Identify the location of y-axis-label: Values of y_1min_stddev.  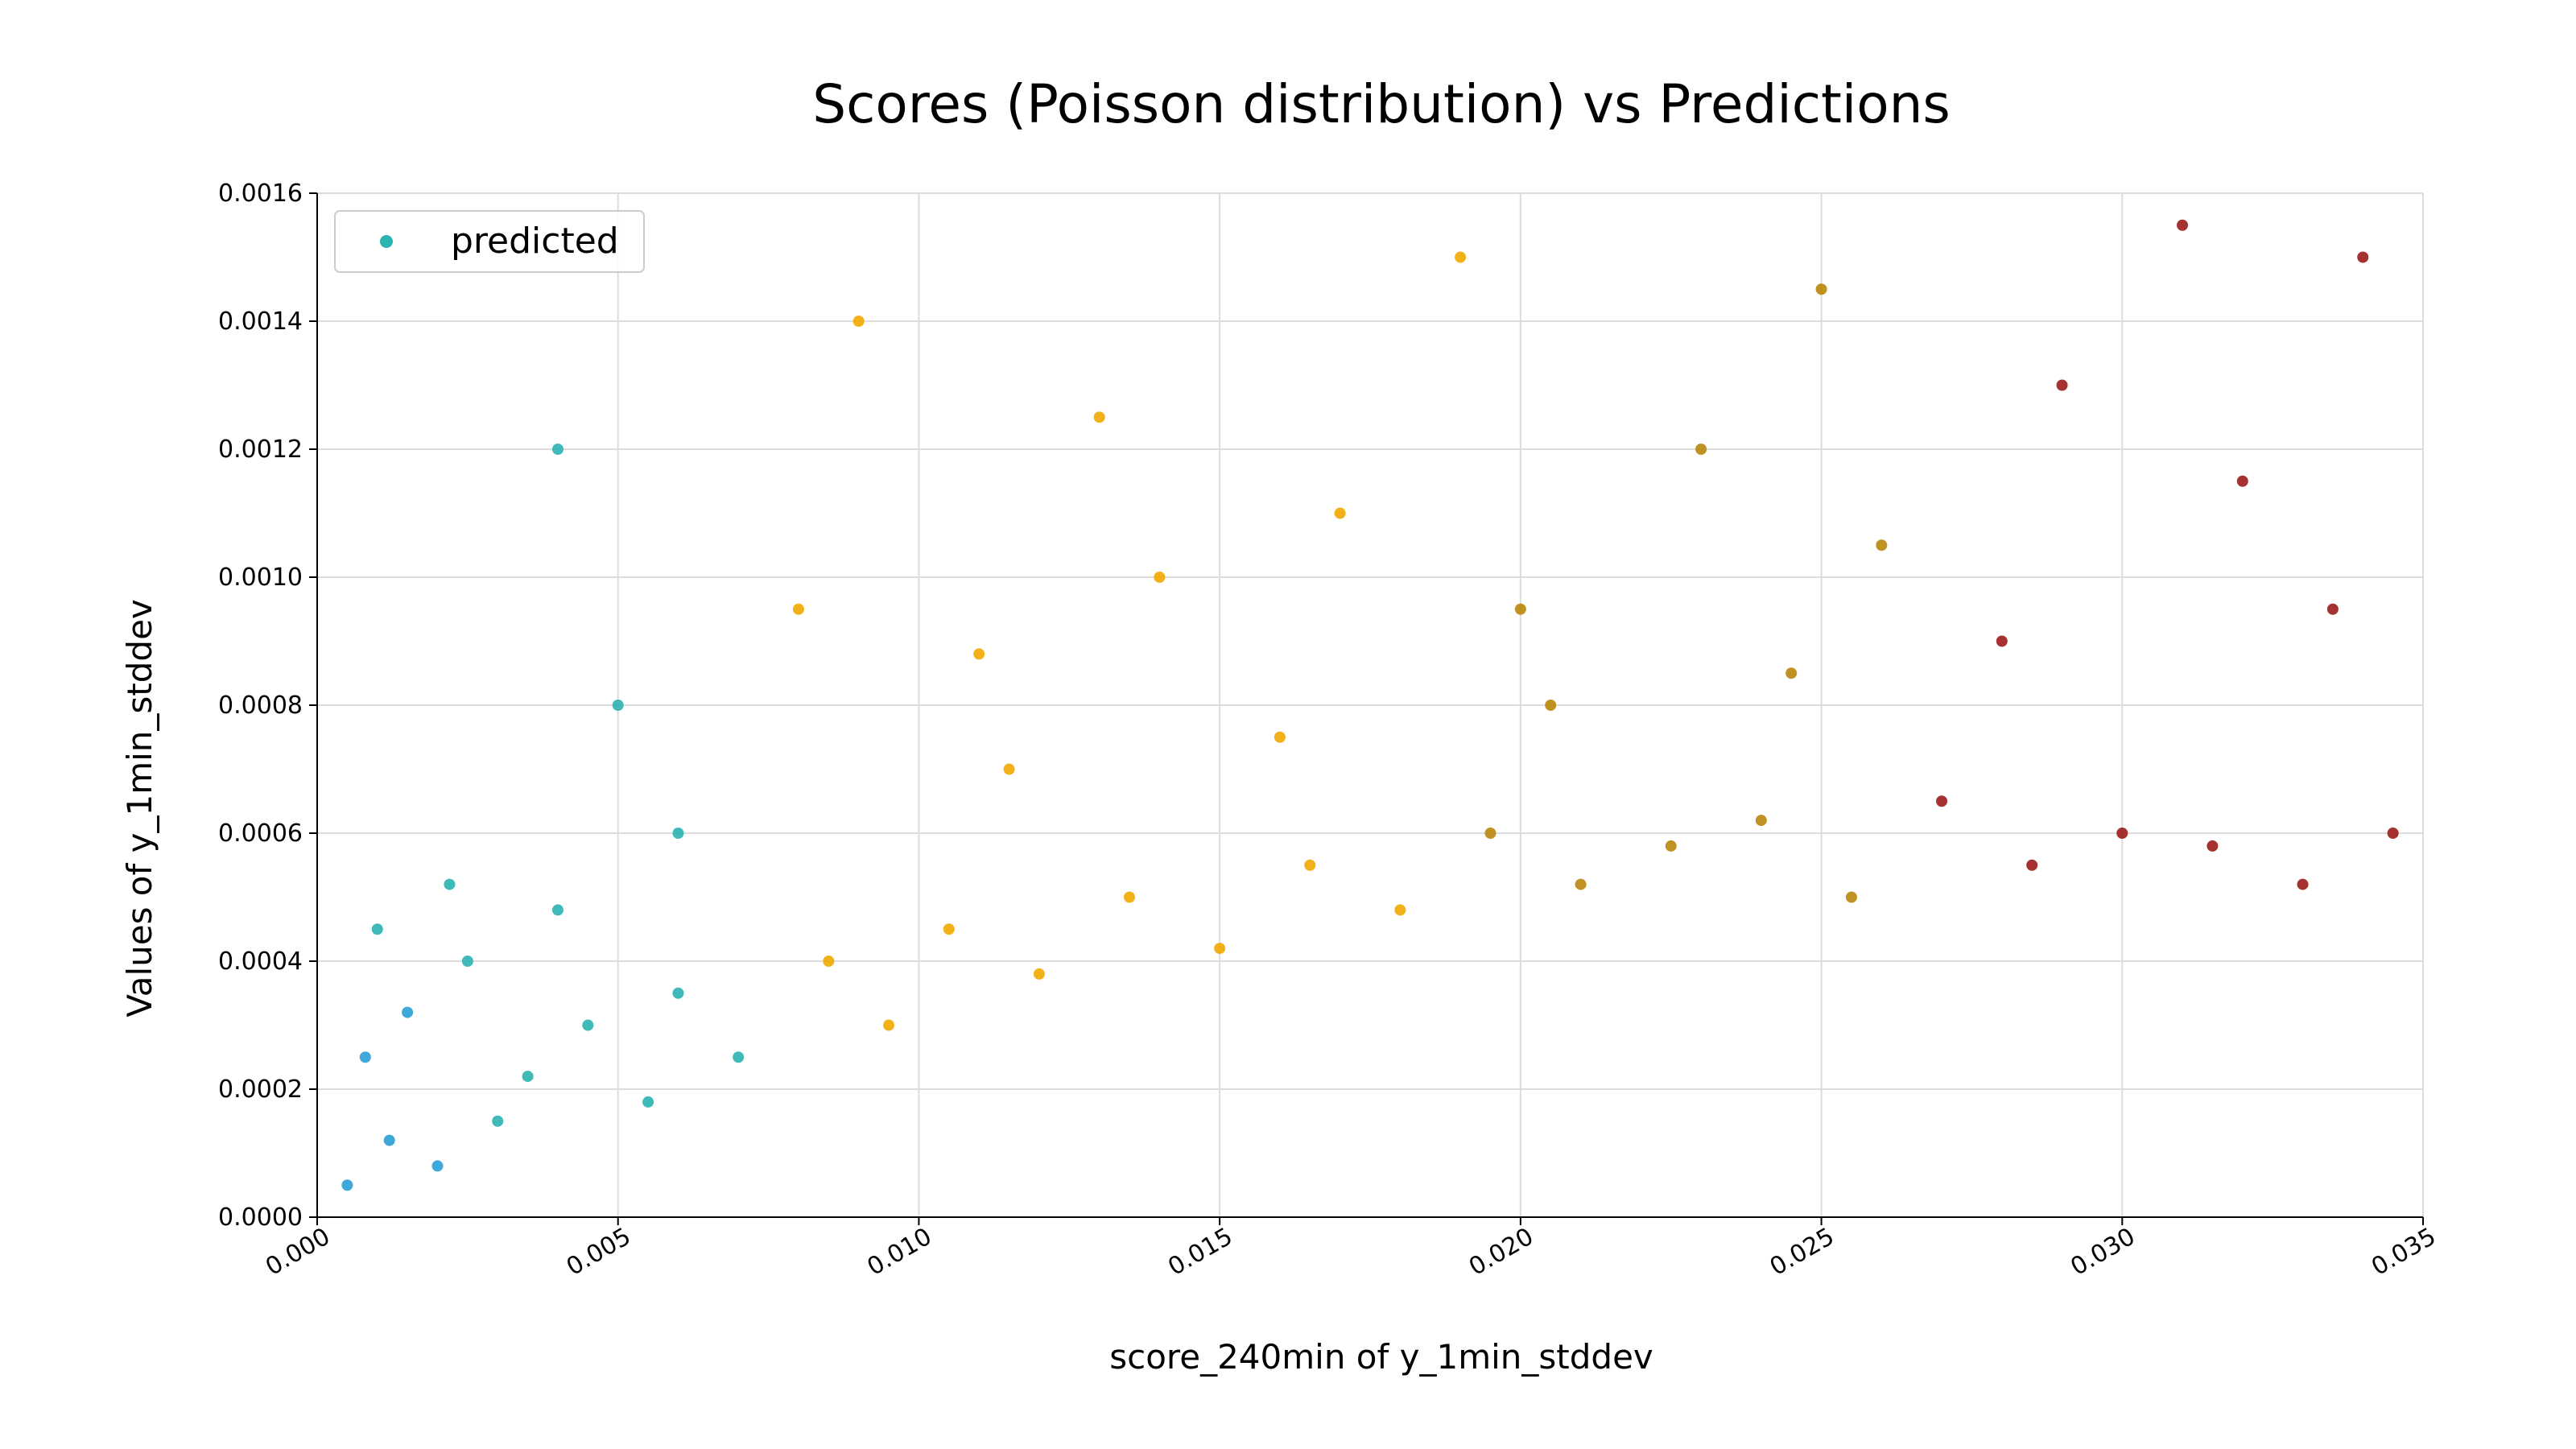
(139, 808).